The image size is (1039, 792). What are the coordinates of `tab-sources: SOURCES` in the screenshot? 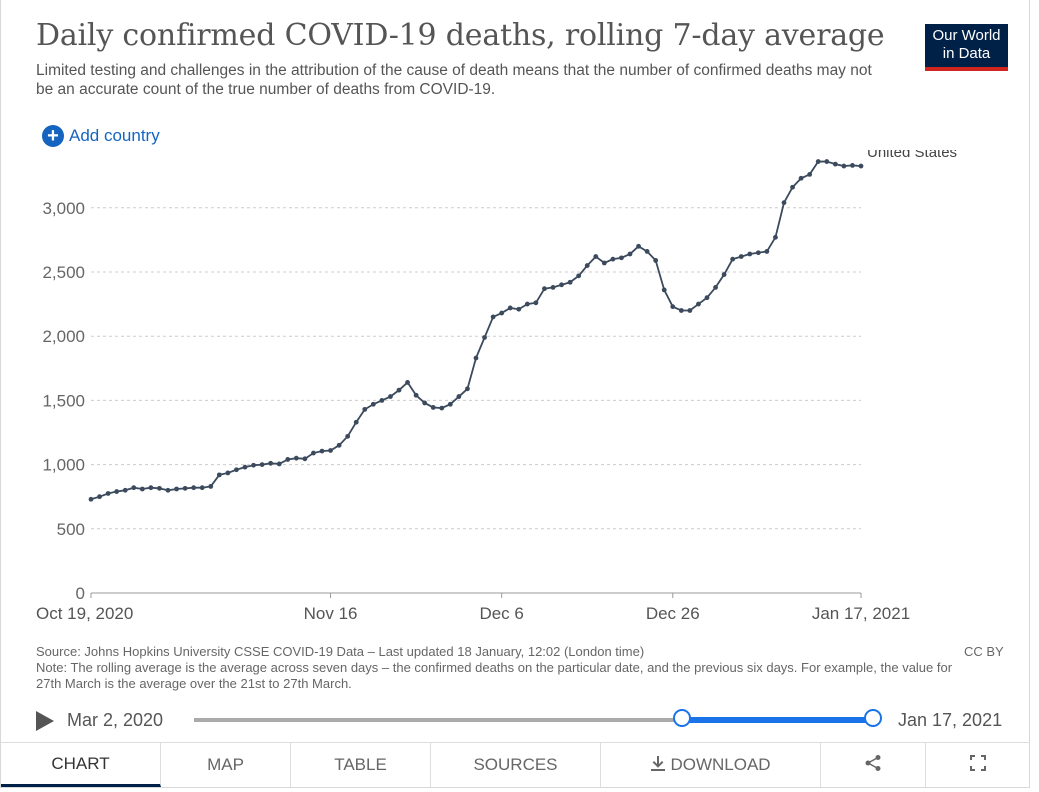 It's located at (516, 765).